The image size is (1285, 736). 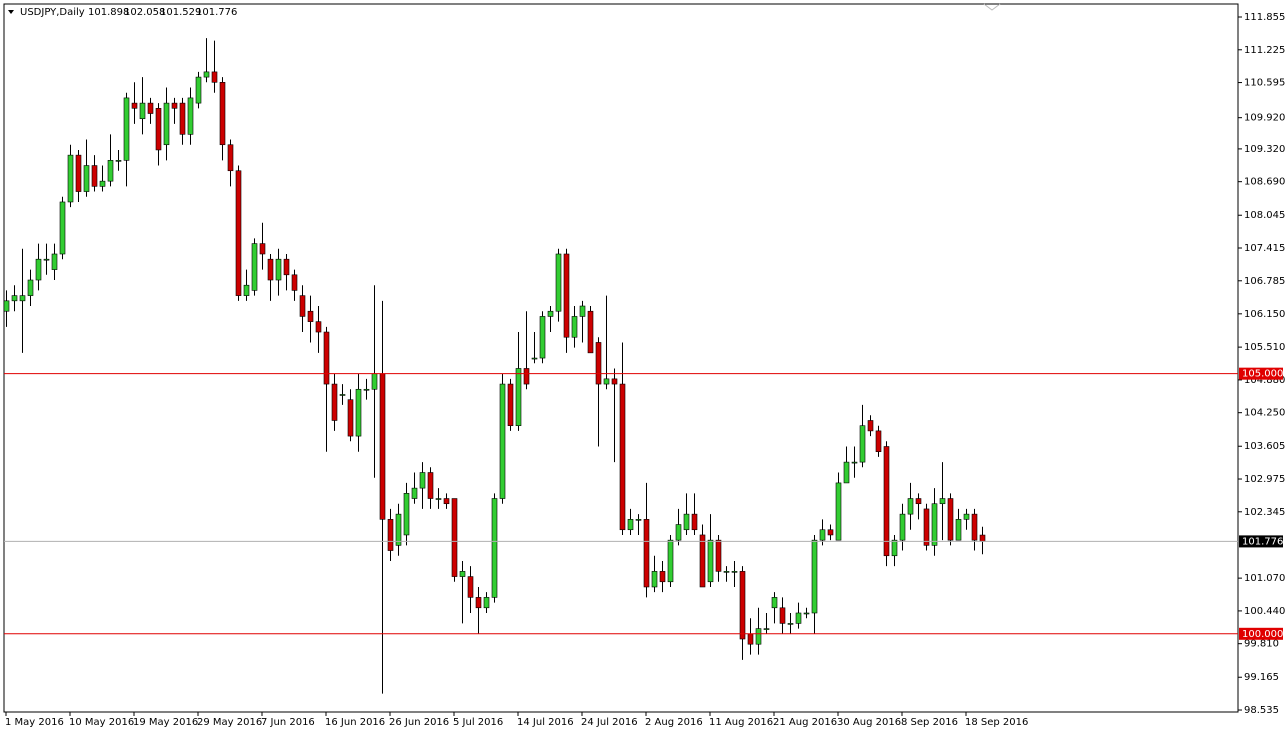 I want to click on y-tick-label: 106.785, so click(x=1264, y=281).